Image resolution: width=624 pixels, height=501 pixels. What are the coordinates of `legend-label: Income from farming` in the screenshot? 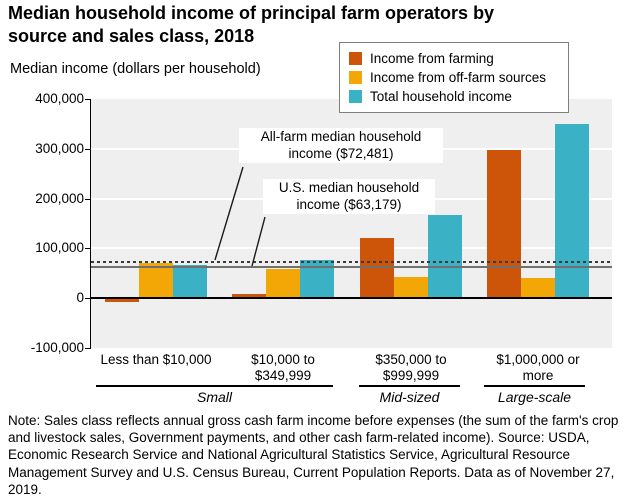 It's located at (432, 58).